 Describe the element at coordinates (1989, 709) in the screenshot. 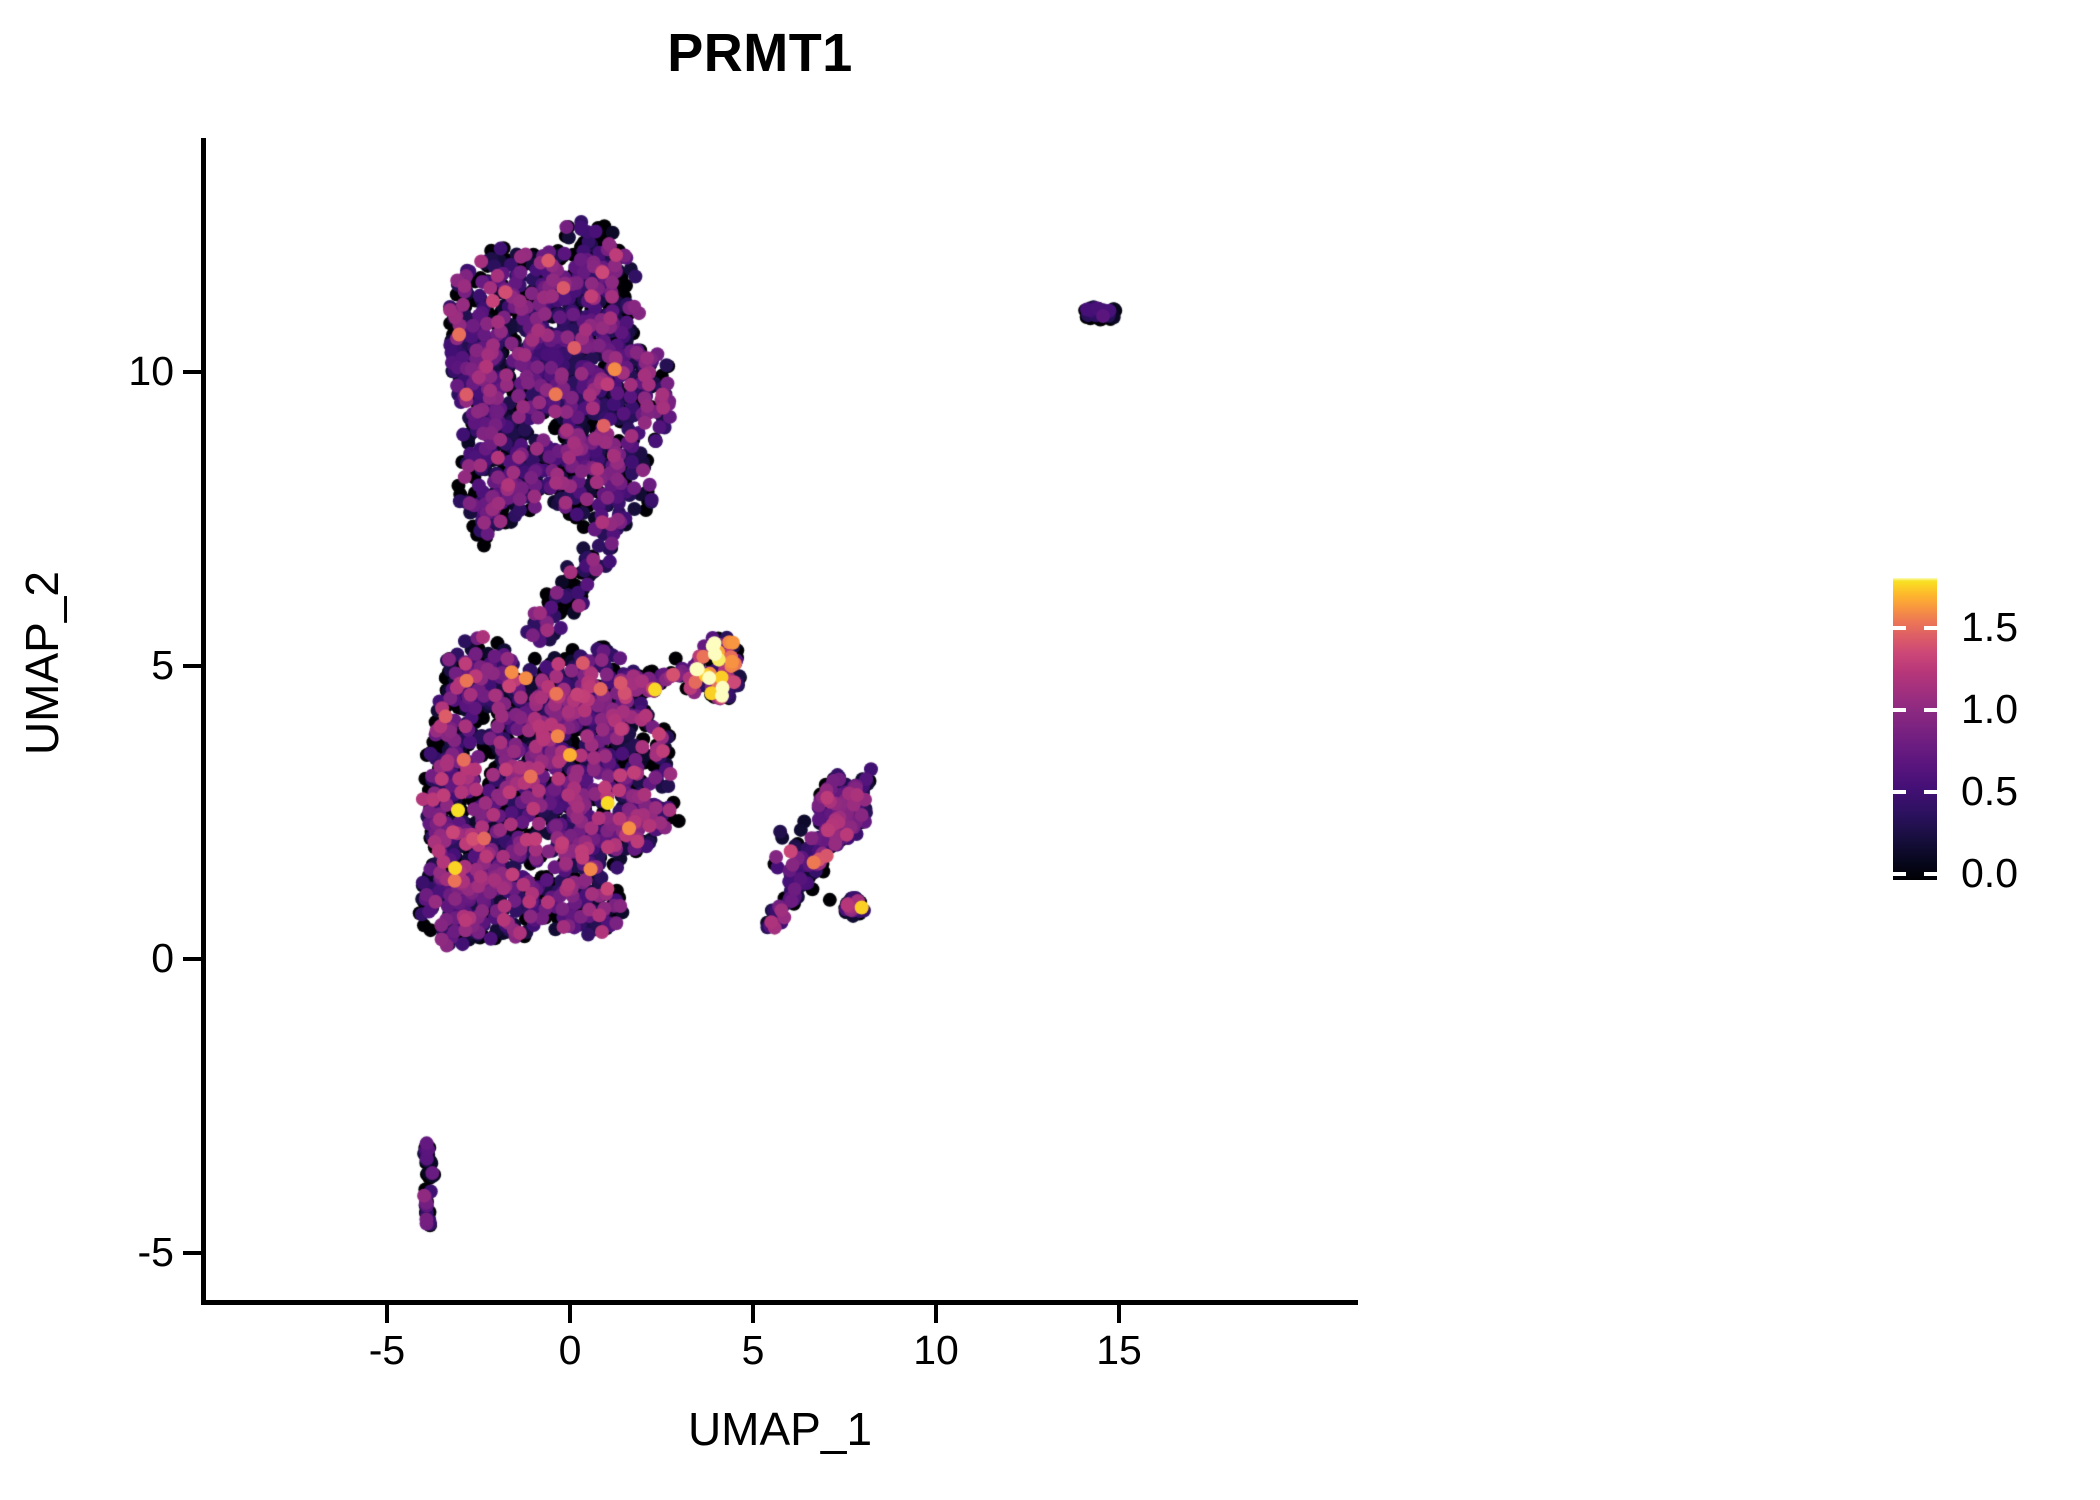

I see `colorbar-label-1-0: 1.0` at that location.